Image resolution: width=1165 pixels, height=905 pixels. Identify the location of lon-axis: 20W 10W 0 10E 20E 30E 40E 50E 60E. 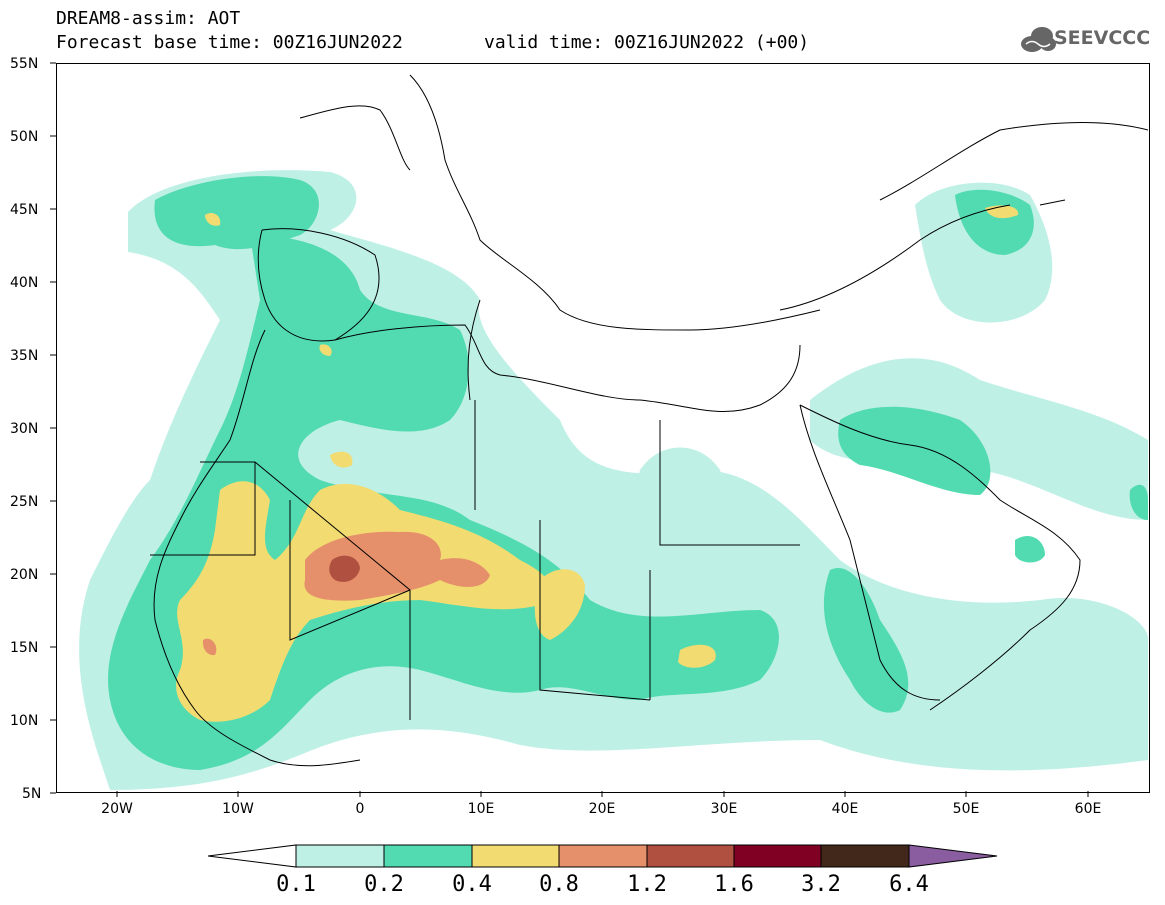
(601, 809).